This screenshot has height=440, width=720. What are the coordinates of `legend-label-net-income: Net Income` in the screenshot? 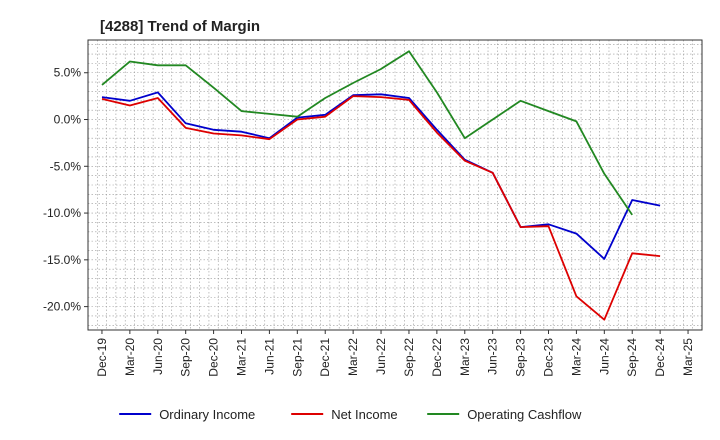 It's located at (364, 414).